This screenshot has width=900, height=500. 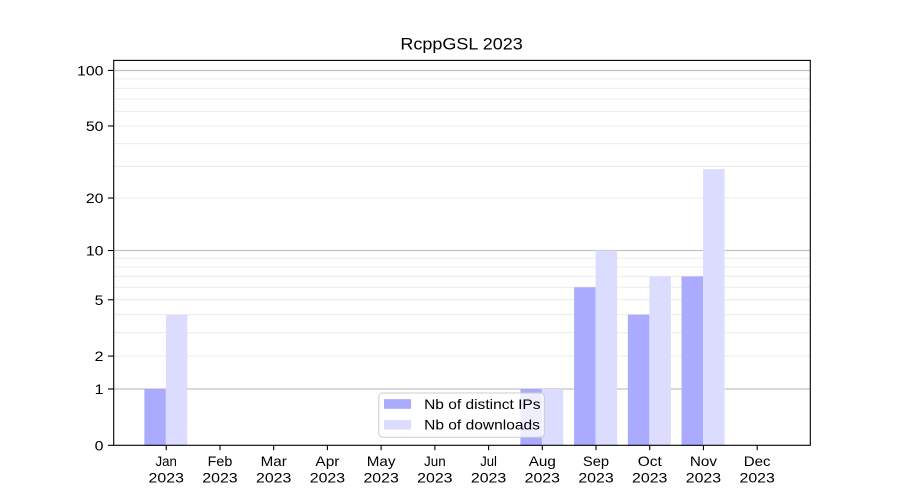 I want to click on svg-text: 20, so click(x=95, y=198).